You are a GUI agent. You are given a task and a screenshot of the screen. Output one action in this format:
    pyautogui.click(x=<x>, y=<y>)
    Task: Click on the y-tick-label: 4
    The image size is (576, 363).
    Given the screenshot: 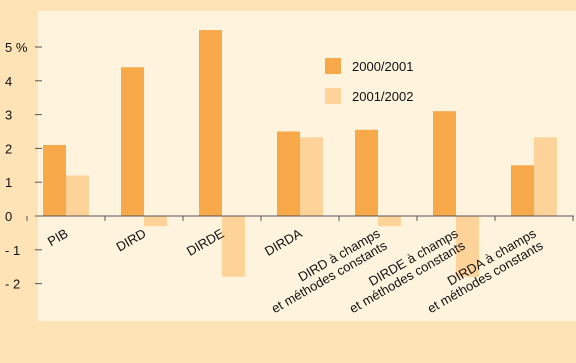 What is the action you would take?
    pyautogui.click(x=8, y=81)
    